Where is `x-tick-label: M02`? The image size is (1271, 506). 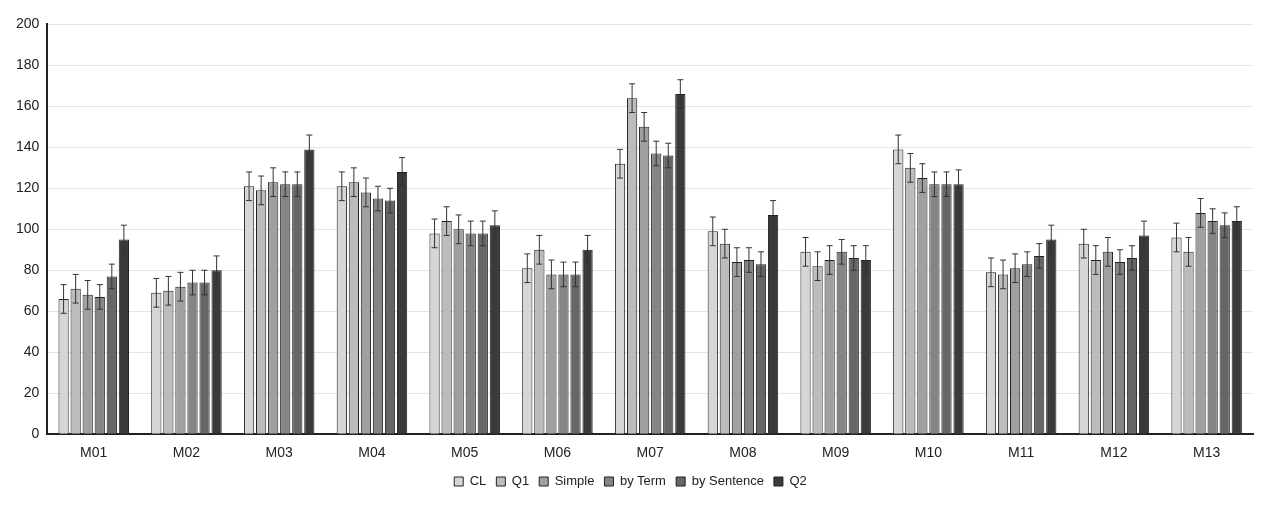
x-tick-label: M02 is located at coordinates (186, 452).